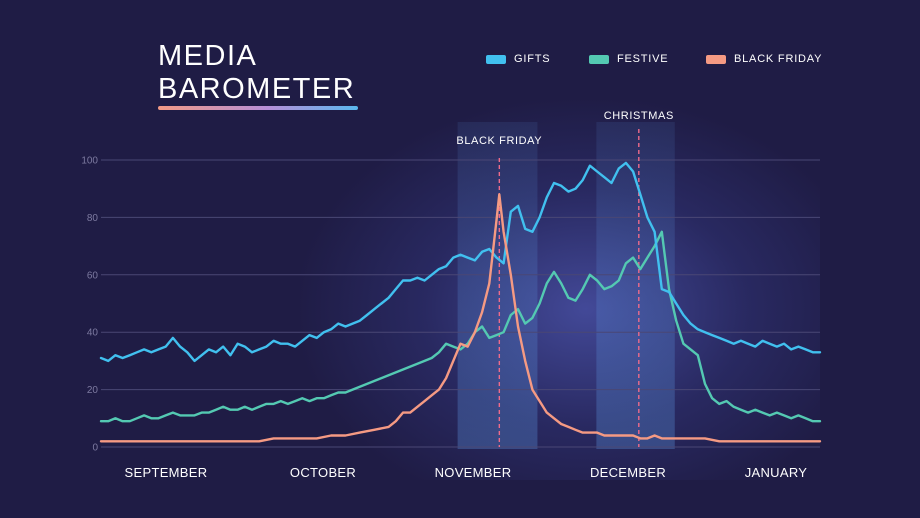 The width and height of the screenshot is (920, 518). Describe the element at coordinates (569, 288) in the screenshot. I see `annotation-lines` at that location.